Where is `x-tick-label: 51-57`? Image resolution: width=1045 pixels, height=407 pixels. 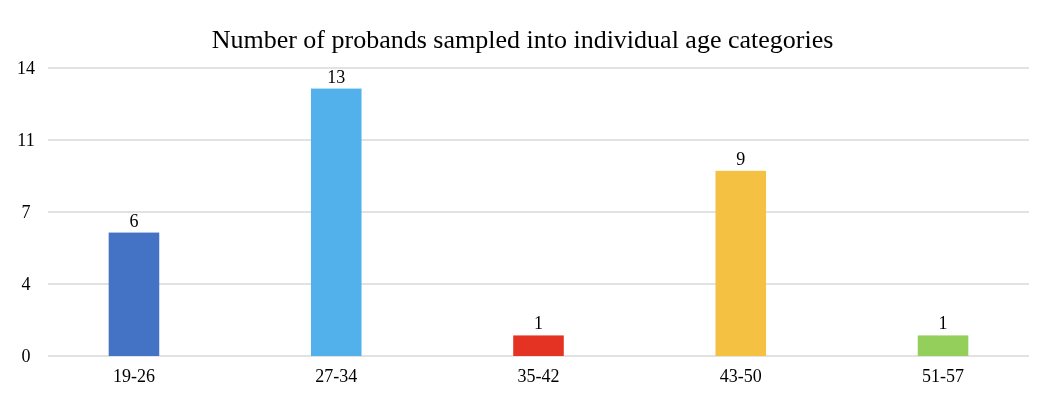
x-tick-label: 51-57 is located at coordinates (943, 376).